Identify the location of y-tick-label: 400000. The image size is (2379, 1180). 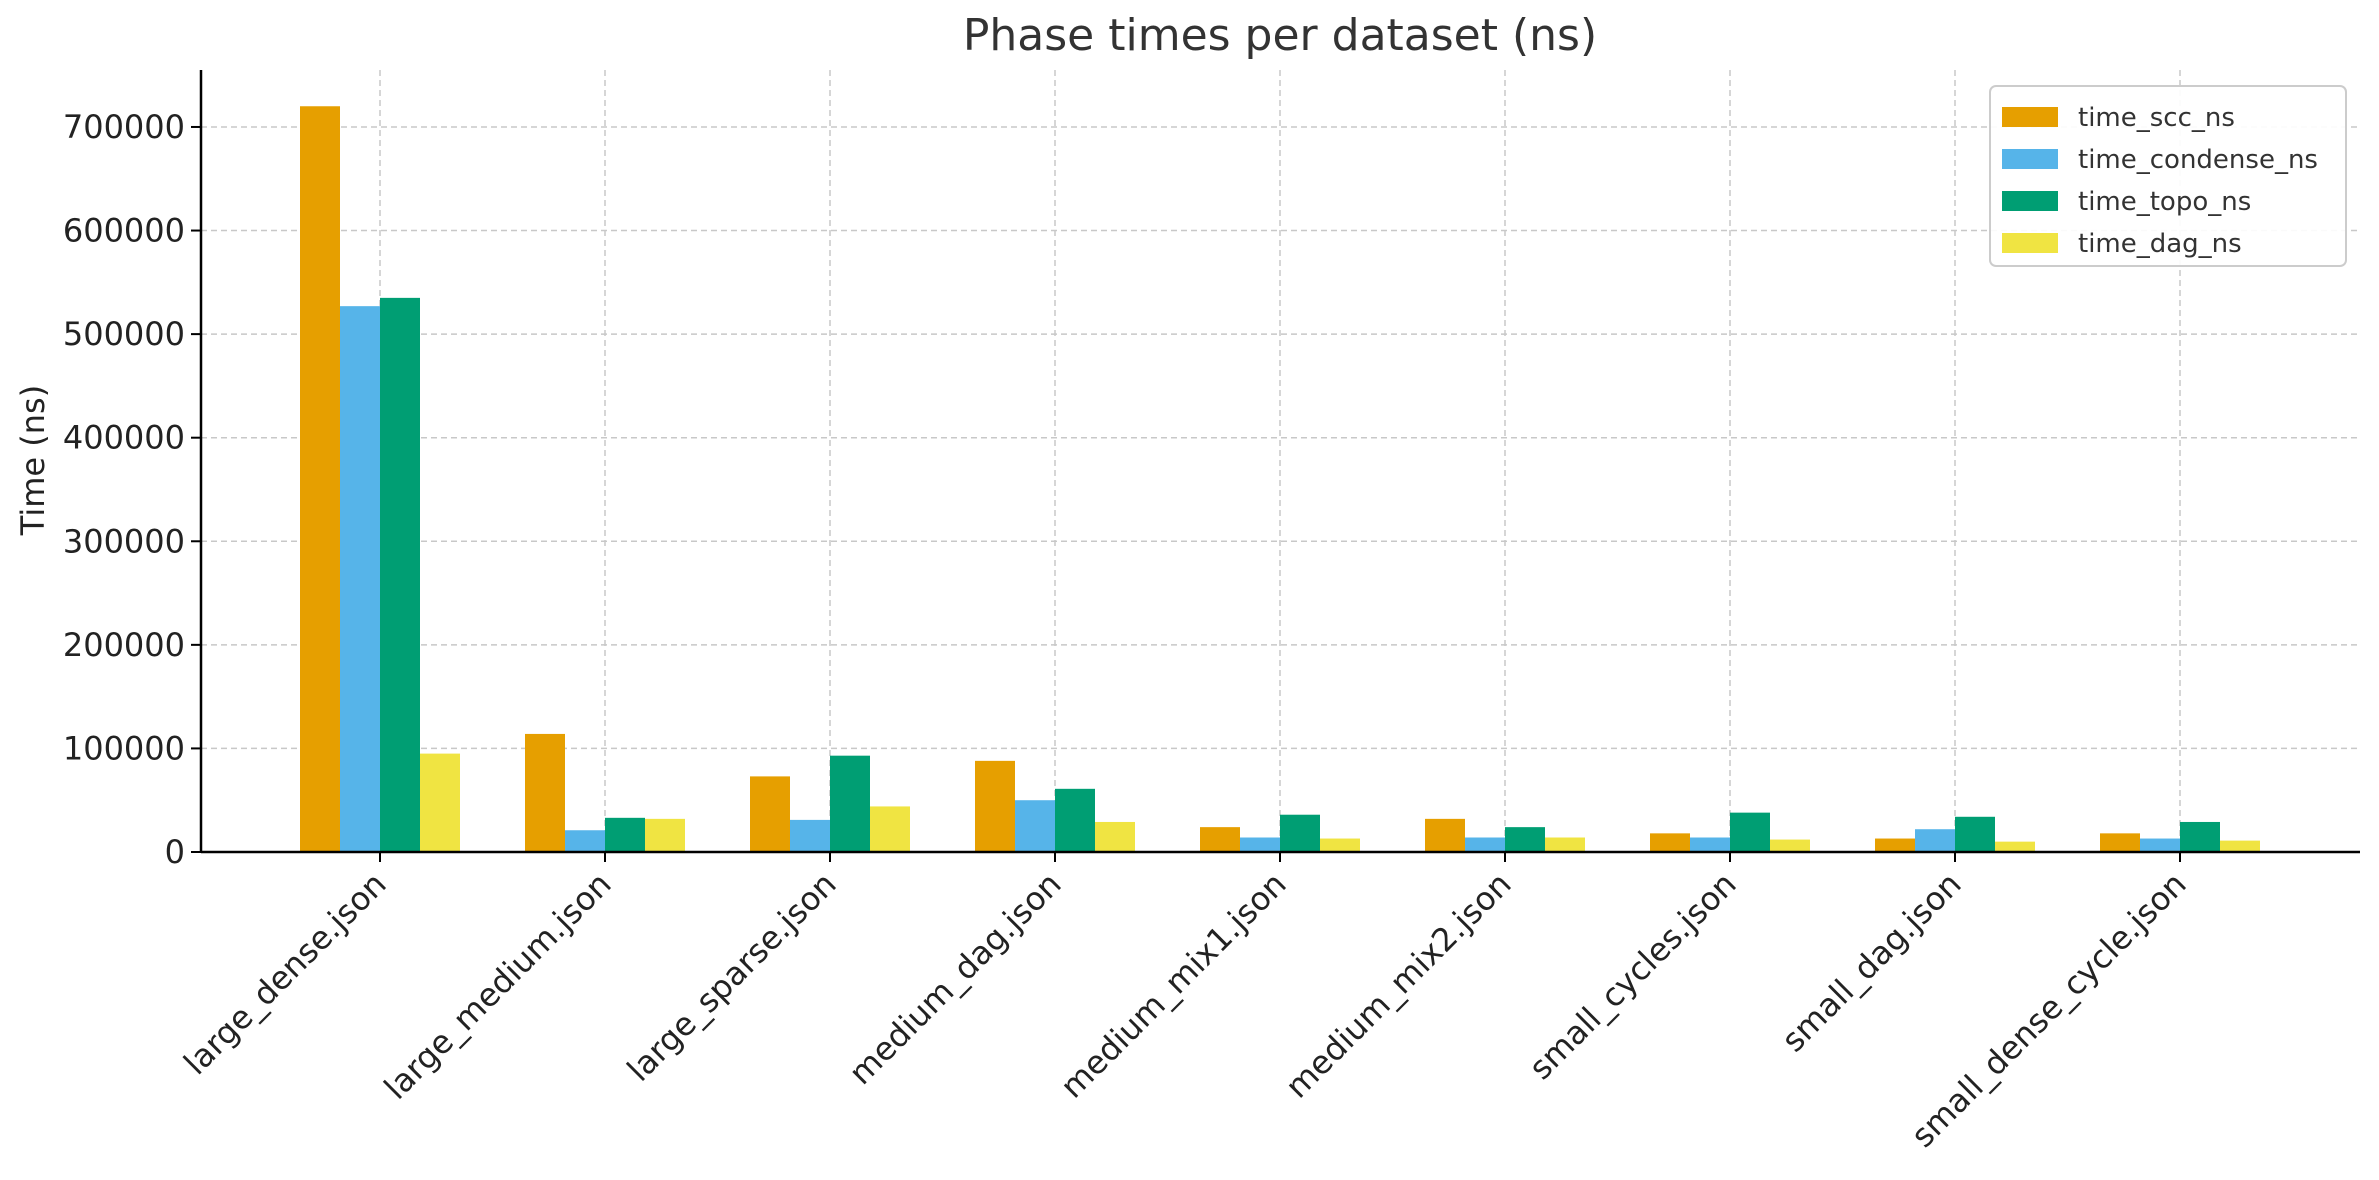
(124, 438).